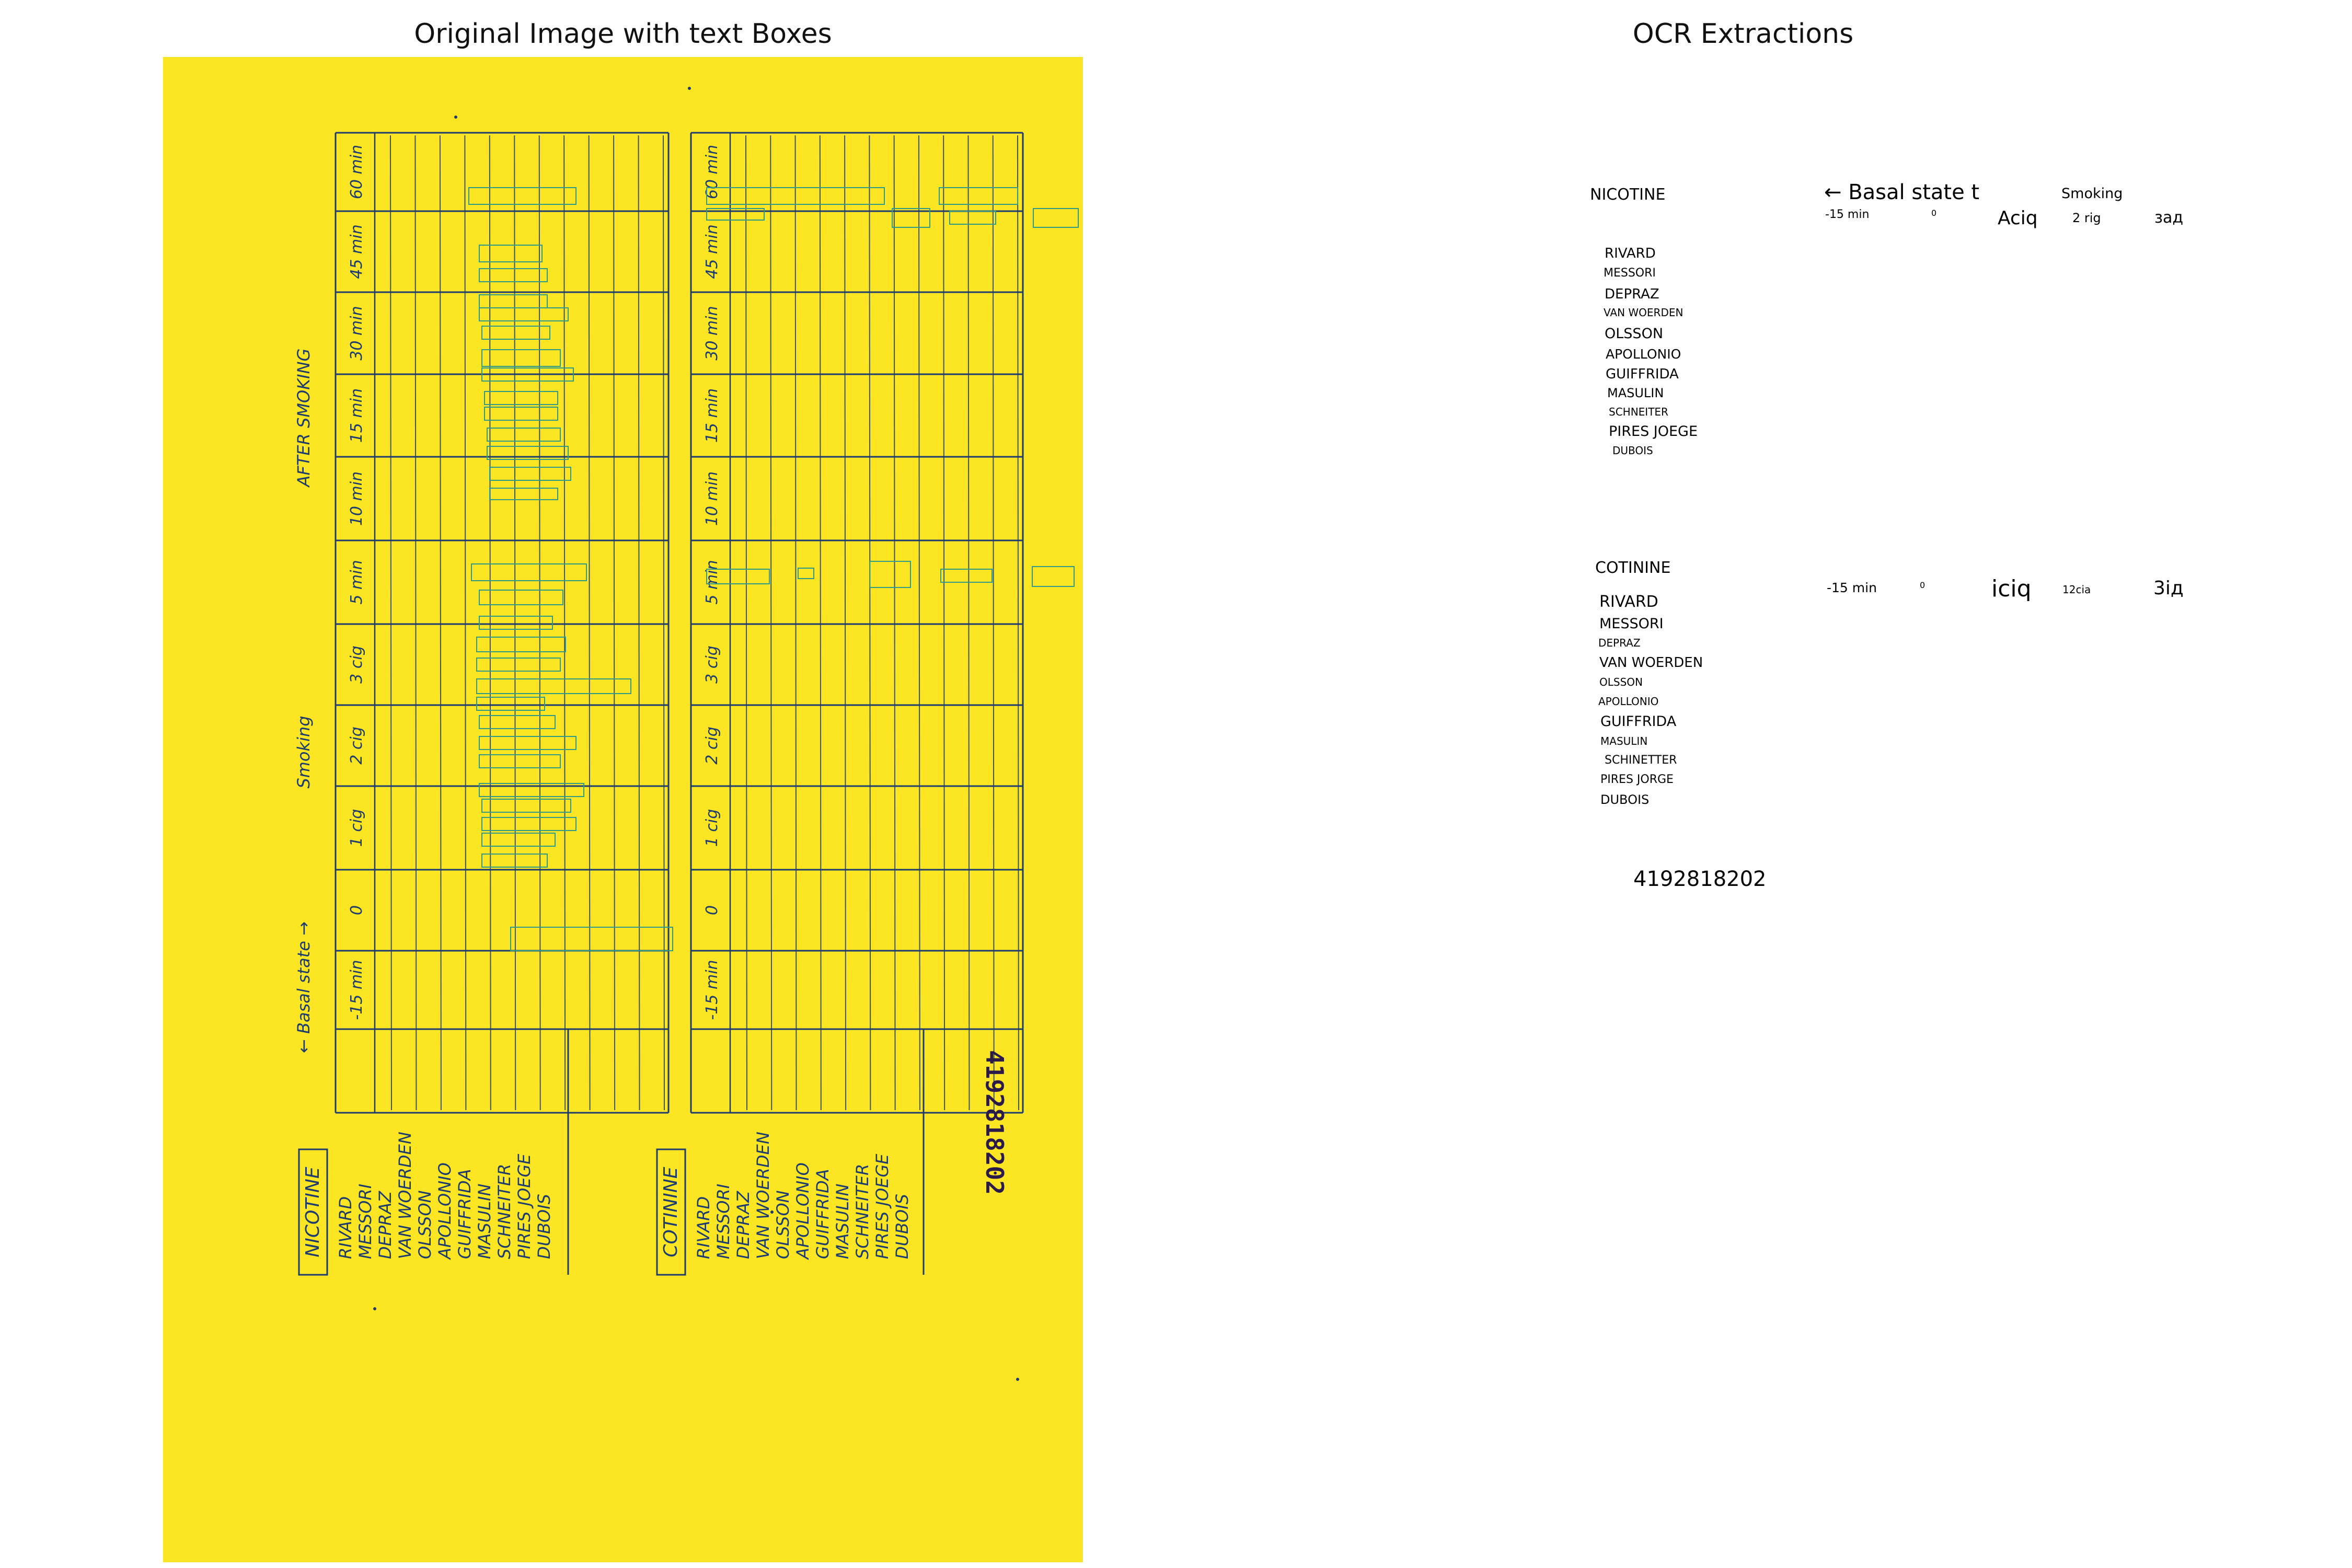  Describe the element at coordinates (1641, 760) in the screenshot. I see `ocr-cotinine-name: SCHINETTER` at that location.